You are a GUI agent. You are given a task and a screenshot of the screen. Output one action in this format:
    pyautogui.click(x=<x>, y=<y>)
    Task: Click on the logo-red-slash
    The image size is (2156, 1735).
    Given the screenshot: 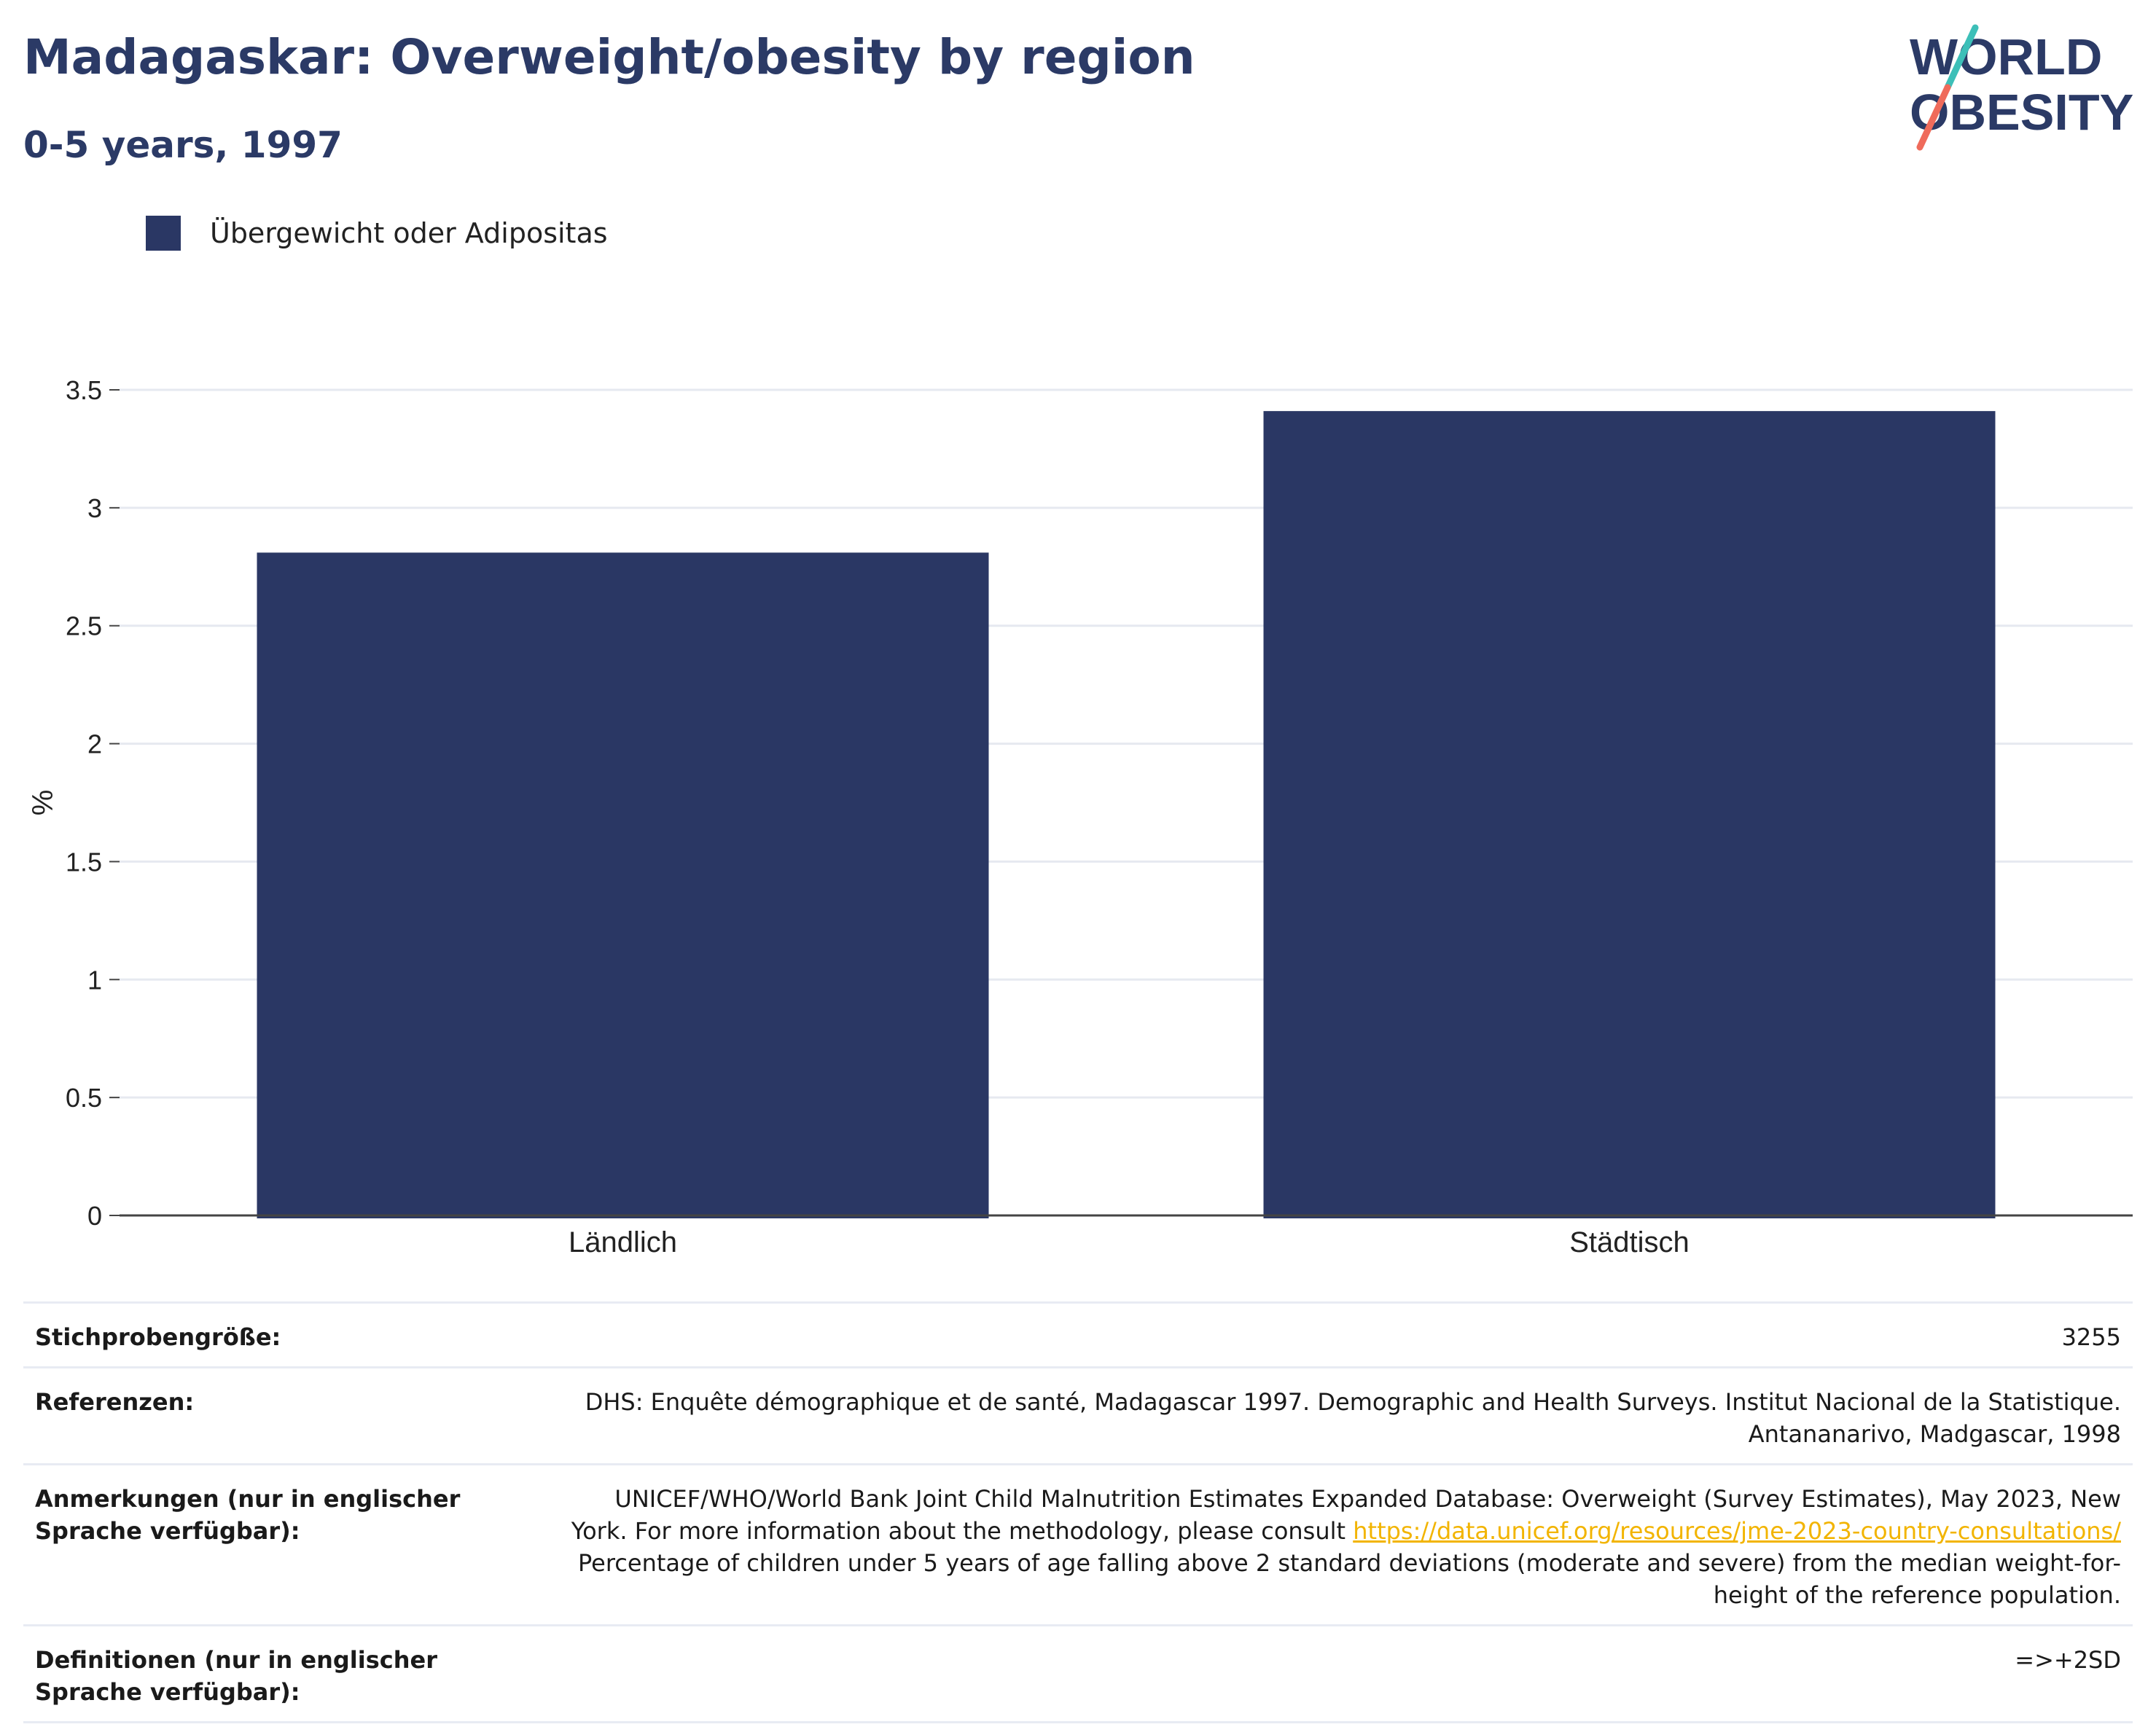 What is the action you would take?
    pyautogui.click(x=1933, y=118)
    